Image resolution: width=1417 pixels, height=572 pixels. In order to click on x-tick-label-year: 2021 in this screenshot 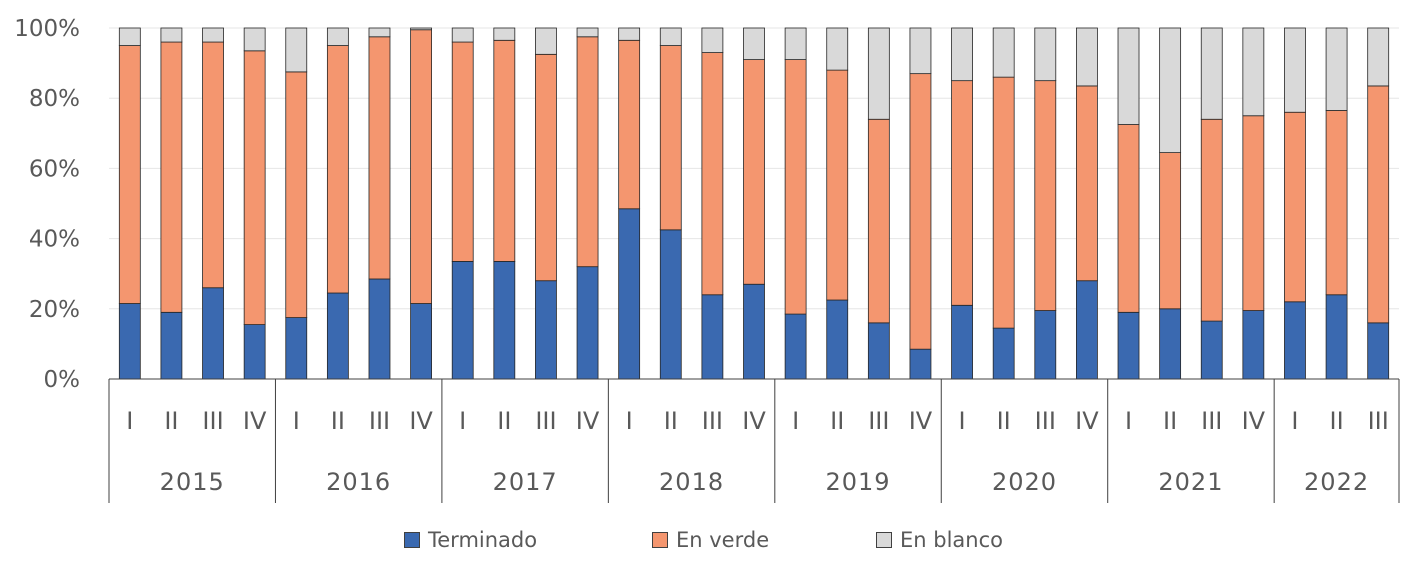, I will do `click(1190, 482)`.